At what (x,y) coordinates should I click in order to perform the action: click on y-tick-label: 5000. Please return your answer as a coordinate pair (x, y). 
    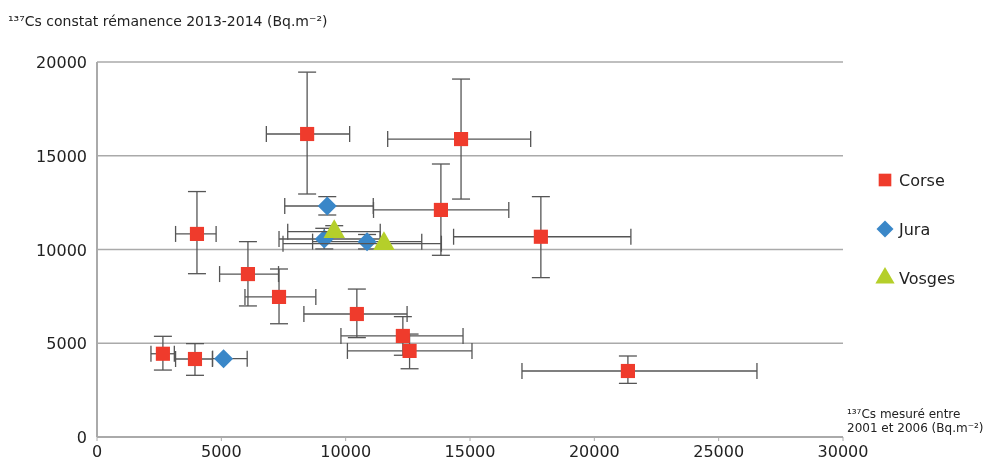
    Looking at the image, I should click on (66, 344).